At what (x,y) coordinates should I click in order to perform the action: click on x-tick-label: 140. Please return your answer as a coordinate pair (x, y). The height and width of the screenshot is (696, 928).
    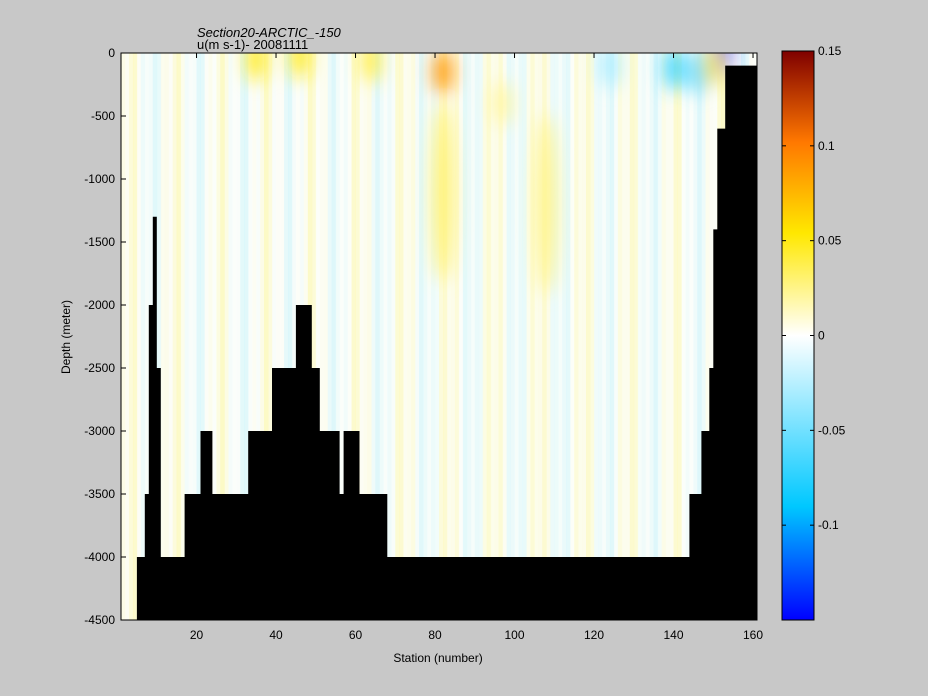
    Looking at the image, I should click on (674, 635).